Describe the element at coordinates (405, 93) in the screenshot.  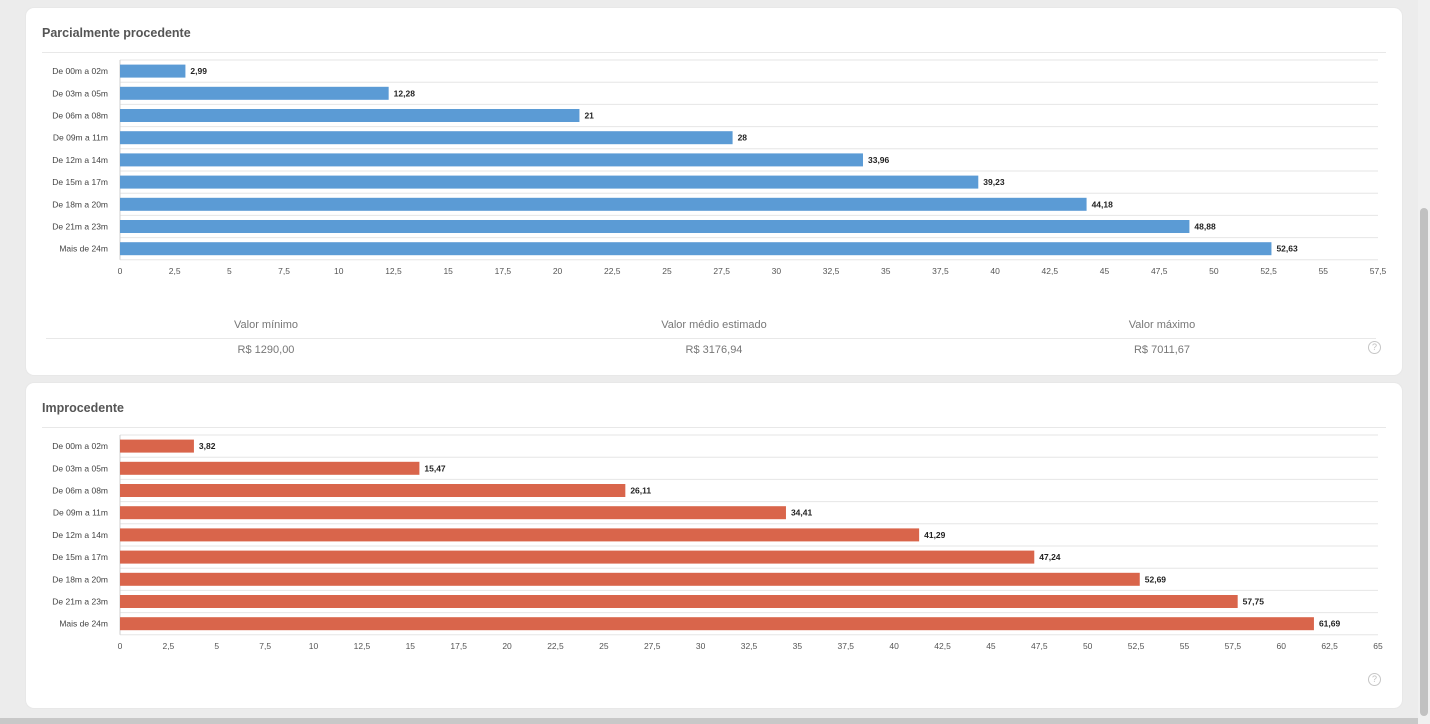
I see `data-label: 12,28` at that location.